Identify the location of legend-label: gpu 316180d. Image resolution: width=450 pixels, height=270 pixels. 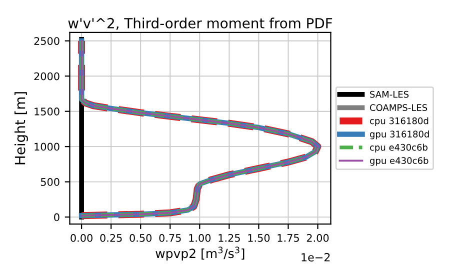
(399, 135).